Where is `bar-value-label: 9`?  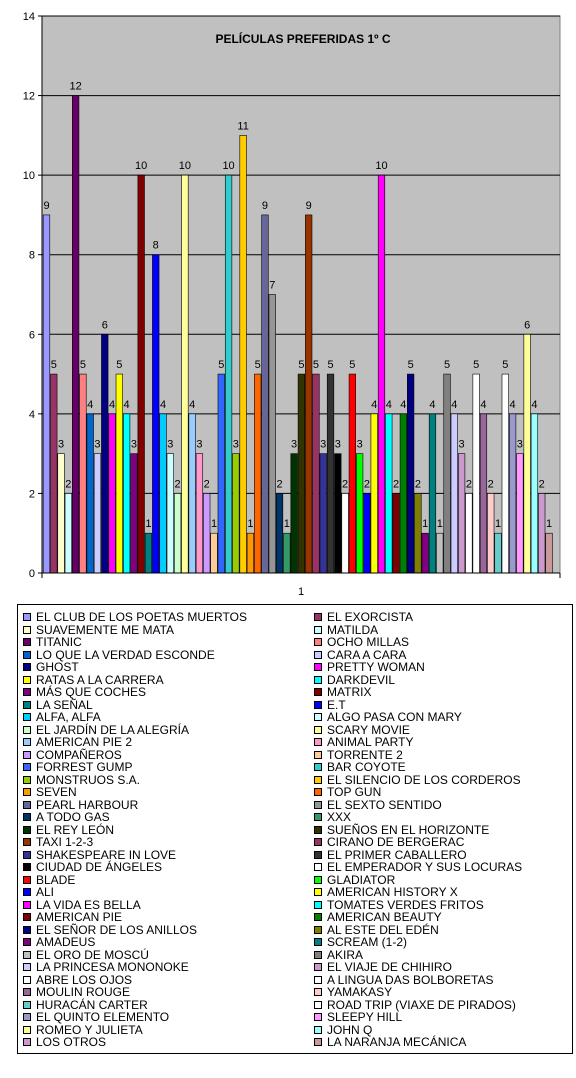 bar-value-label: 9 is located at coordinates (309, 206).